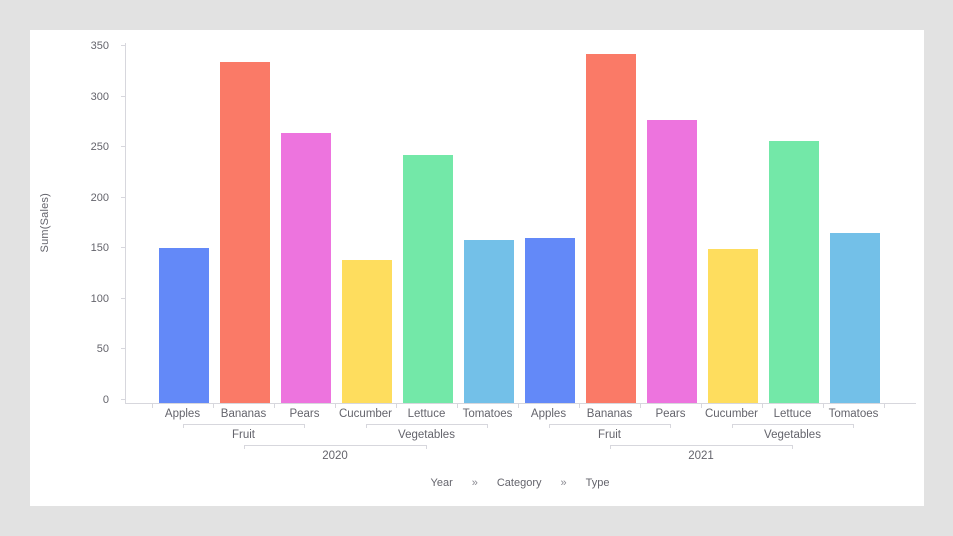  Describe the element at coordinates (182, 414) in the screenshot. I see `type-label-2020-apples: Apples` at that location.